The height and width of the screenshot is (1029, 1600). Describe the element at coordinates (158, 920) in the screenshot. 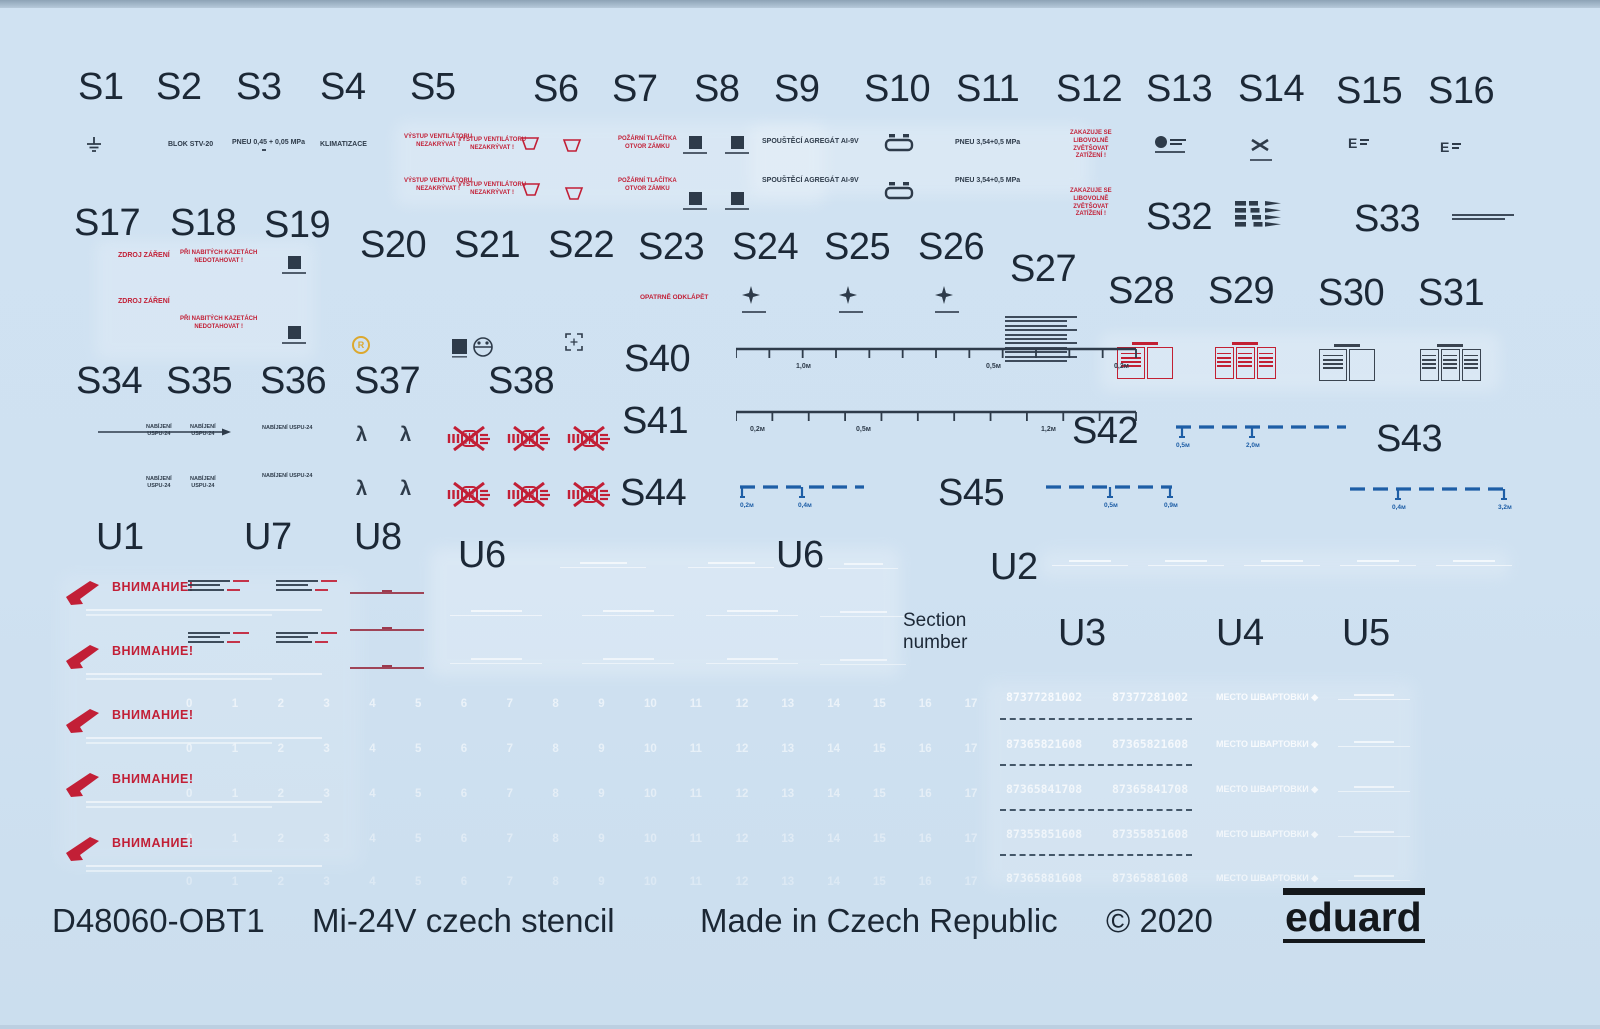

I see `sheet-code: D48060-OBT1` at that location.